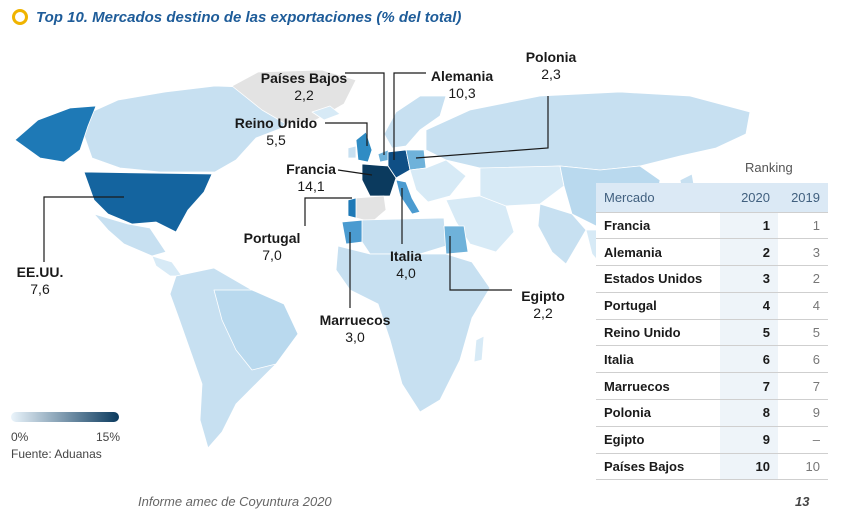 The width and height of the screenshot is (841, 523). I want to click on rank-2019-cell: 10, so click(803, 466).